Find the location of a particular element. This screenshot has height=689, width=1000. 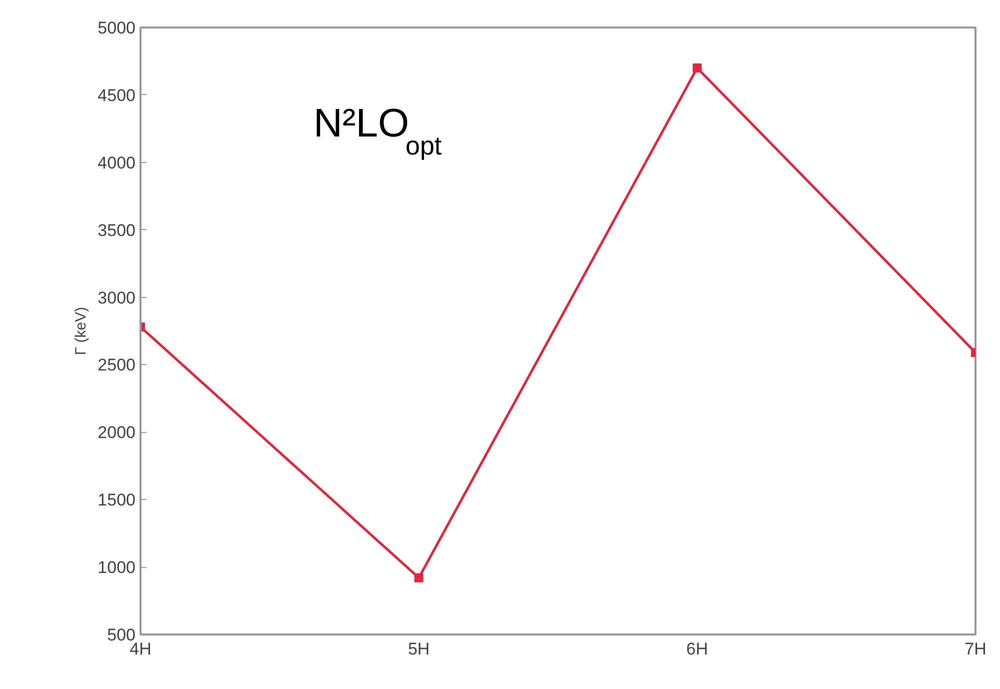

y-tick-label: 4000 is located at coordinates (117, 162).